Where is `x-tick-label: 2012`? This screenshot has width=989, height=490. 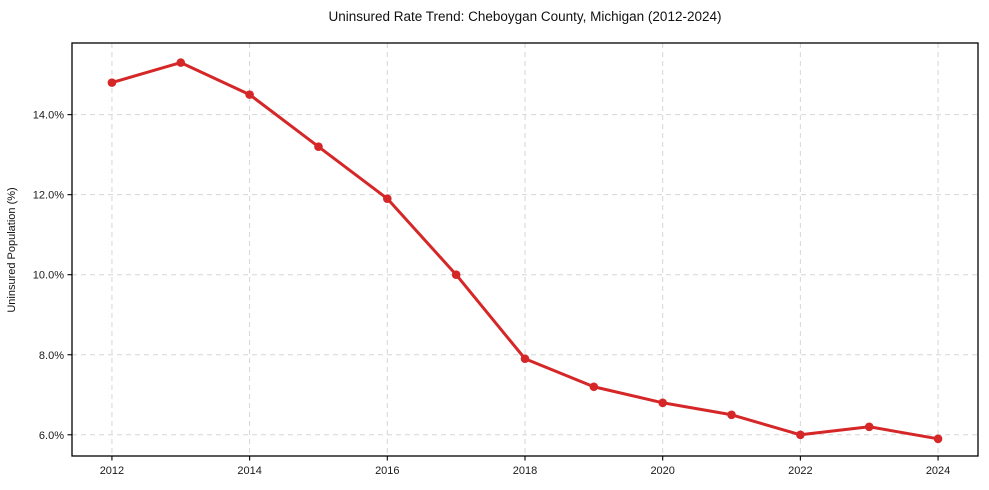
x-tick-label: 2012 is located at coordinates (112, 471).